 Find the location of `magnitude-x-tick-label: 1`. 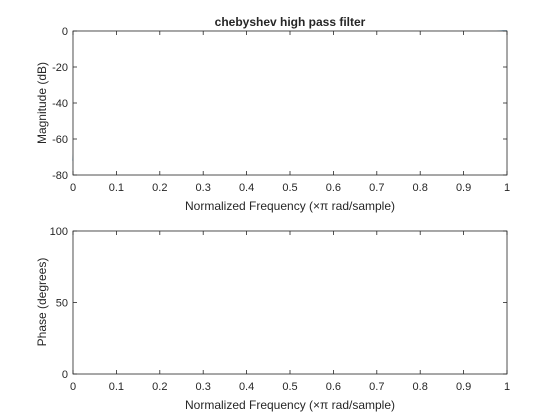

magnitude-x-tick-label: 1 is located at coordinates (507, 188).